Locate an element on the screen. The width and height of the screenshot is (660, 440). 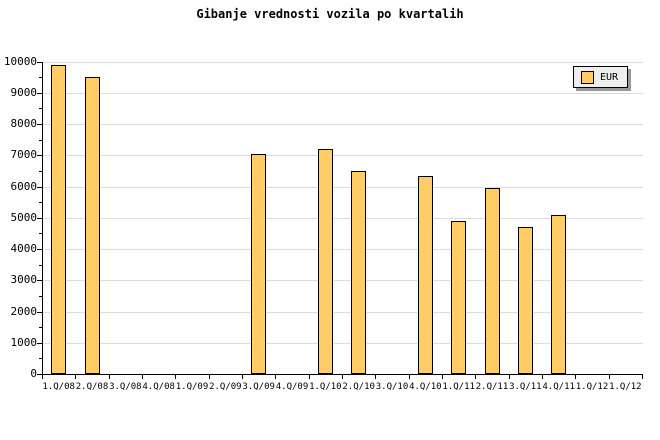
y-axis-line is located at coordinates (42, 218).